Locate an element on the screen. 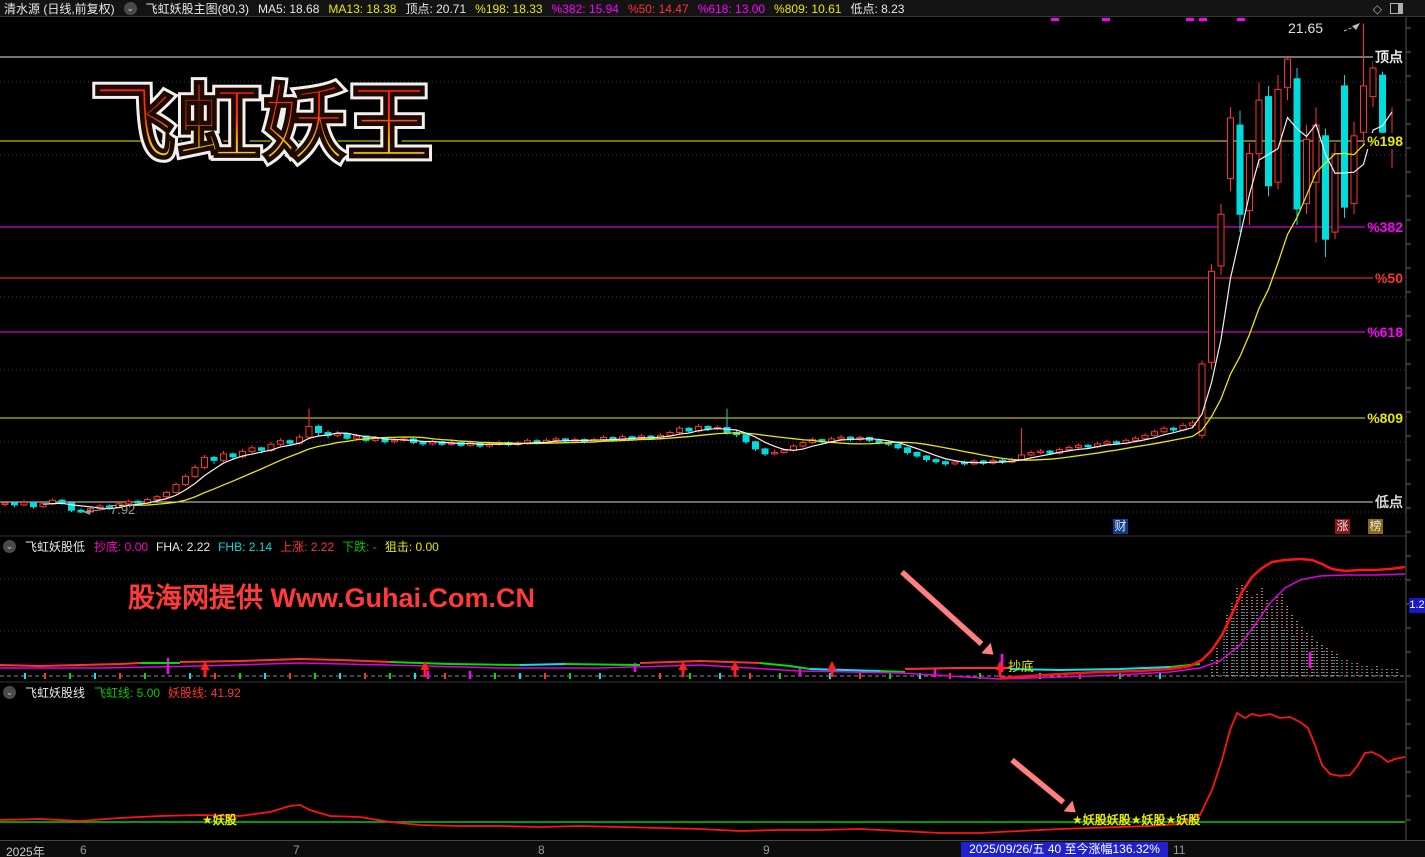 Image resolution: width=1425 pixels, height=857 pixels. logo-text: 飞虹妖王 is located at coordinates (262, 124).